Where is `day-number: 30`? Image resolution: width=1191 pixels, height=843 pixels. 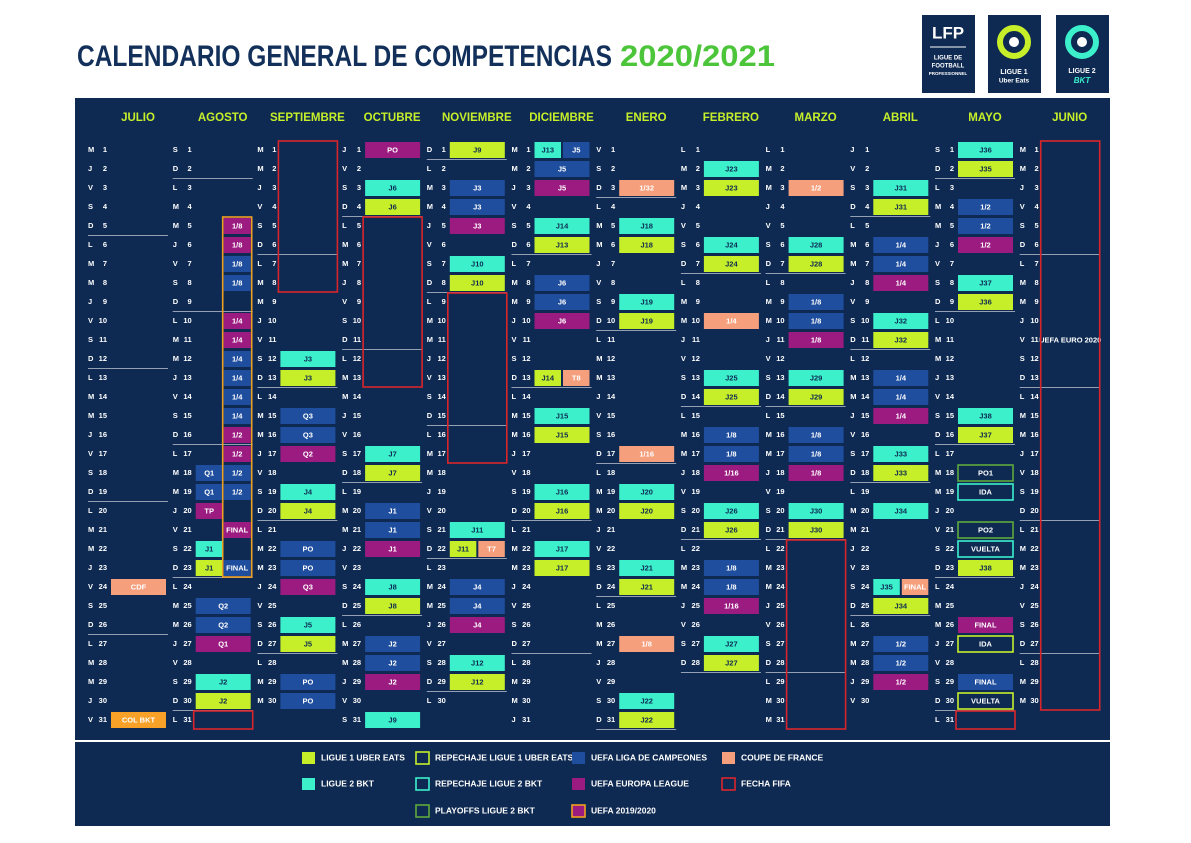 day-number: 30 is located at coordinates (1034, 700).